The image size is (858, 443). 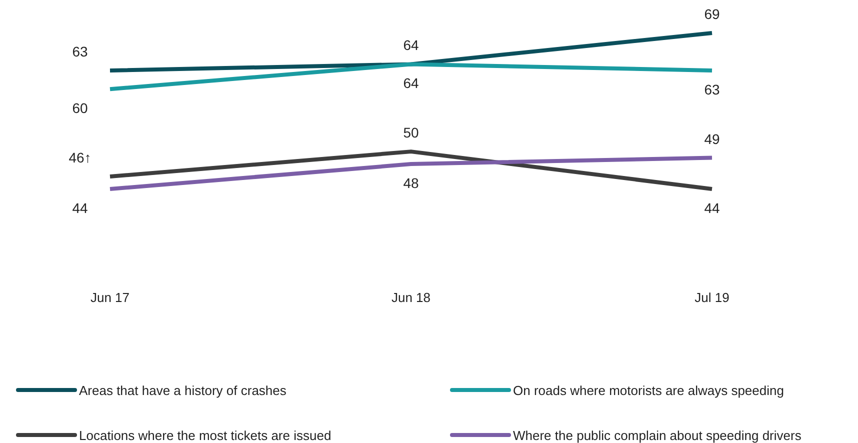 I want to click on data-label: 46↑, so click(x=80, y=158).